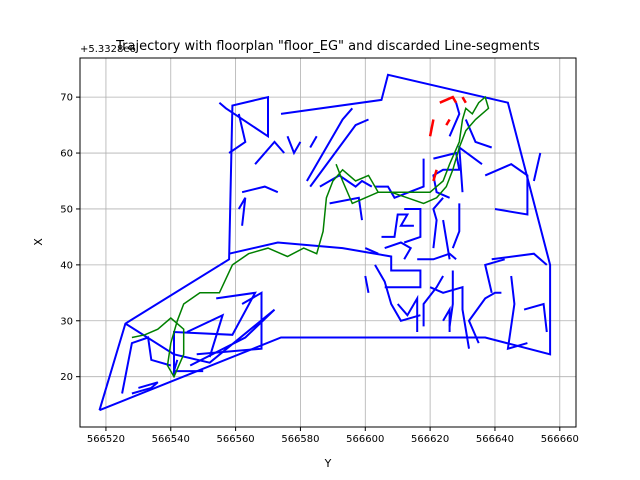  What do you see at coordinates (38, 242) in the screenshot?
I see `y-axis-label: X` at bounding box center [38, 242].